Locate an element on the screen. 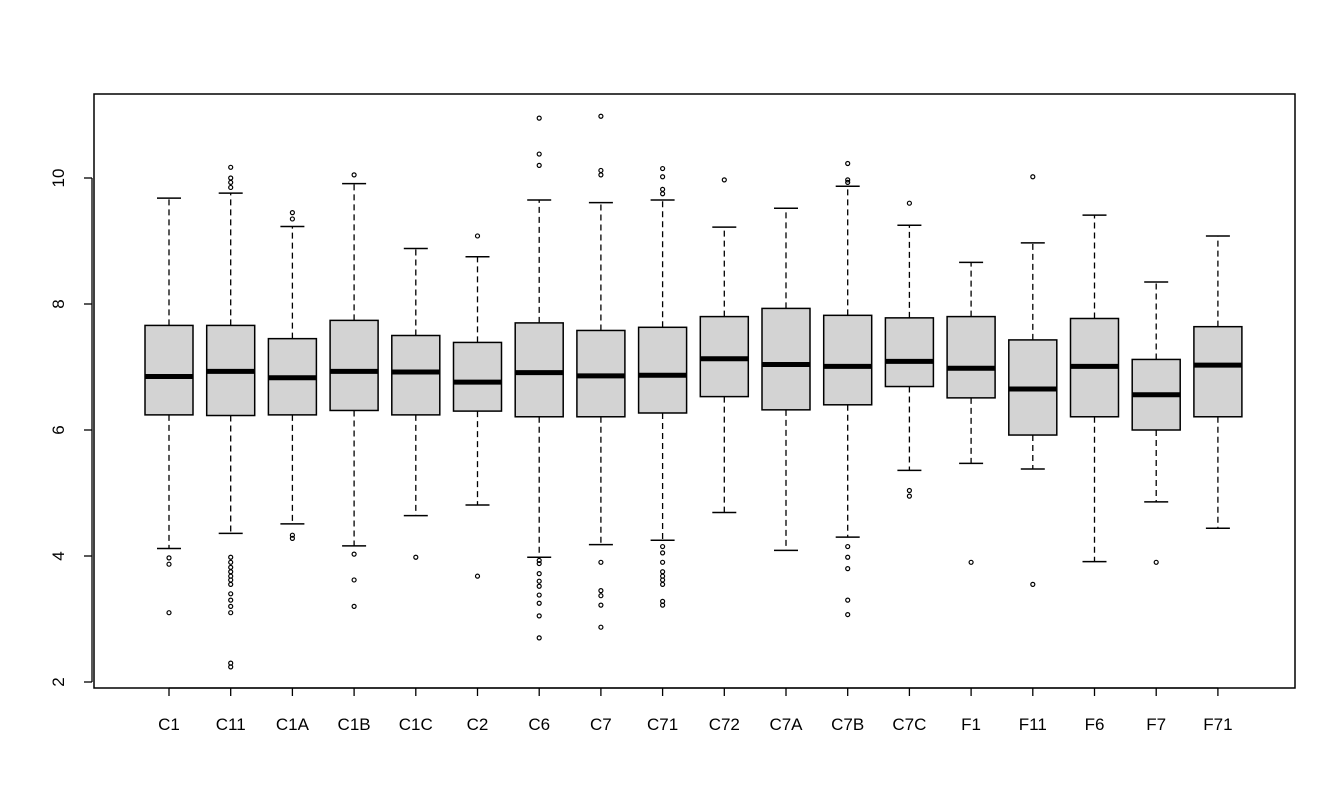 Image resolution: width=1344 pixels, height=811 pixels. y-tick-label: 8 is located at coordinates (58, 303).